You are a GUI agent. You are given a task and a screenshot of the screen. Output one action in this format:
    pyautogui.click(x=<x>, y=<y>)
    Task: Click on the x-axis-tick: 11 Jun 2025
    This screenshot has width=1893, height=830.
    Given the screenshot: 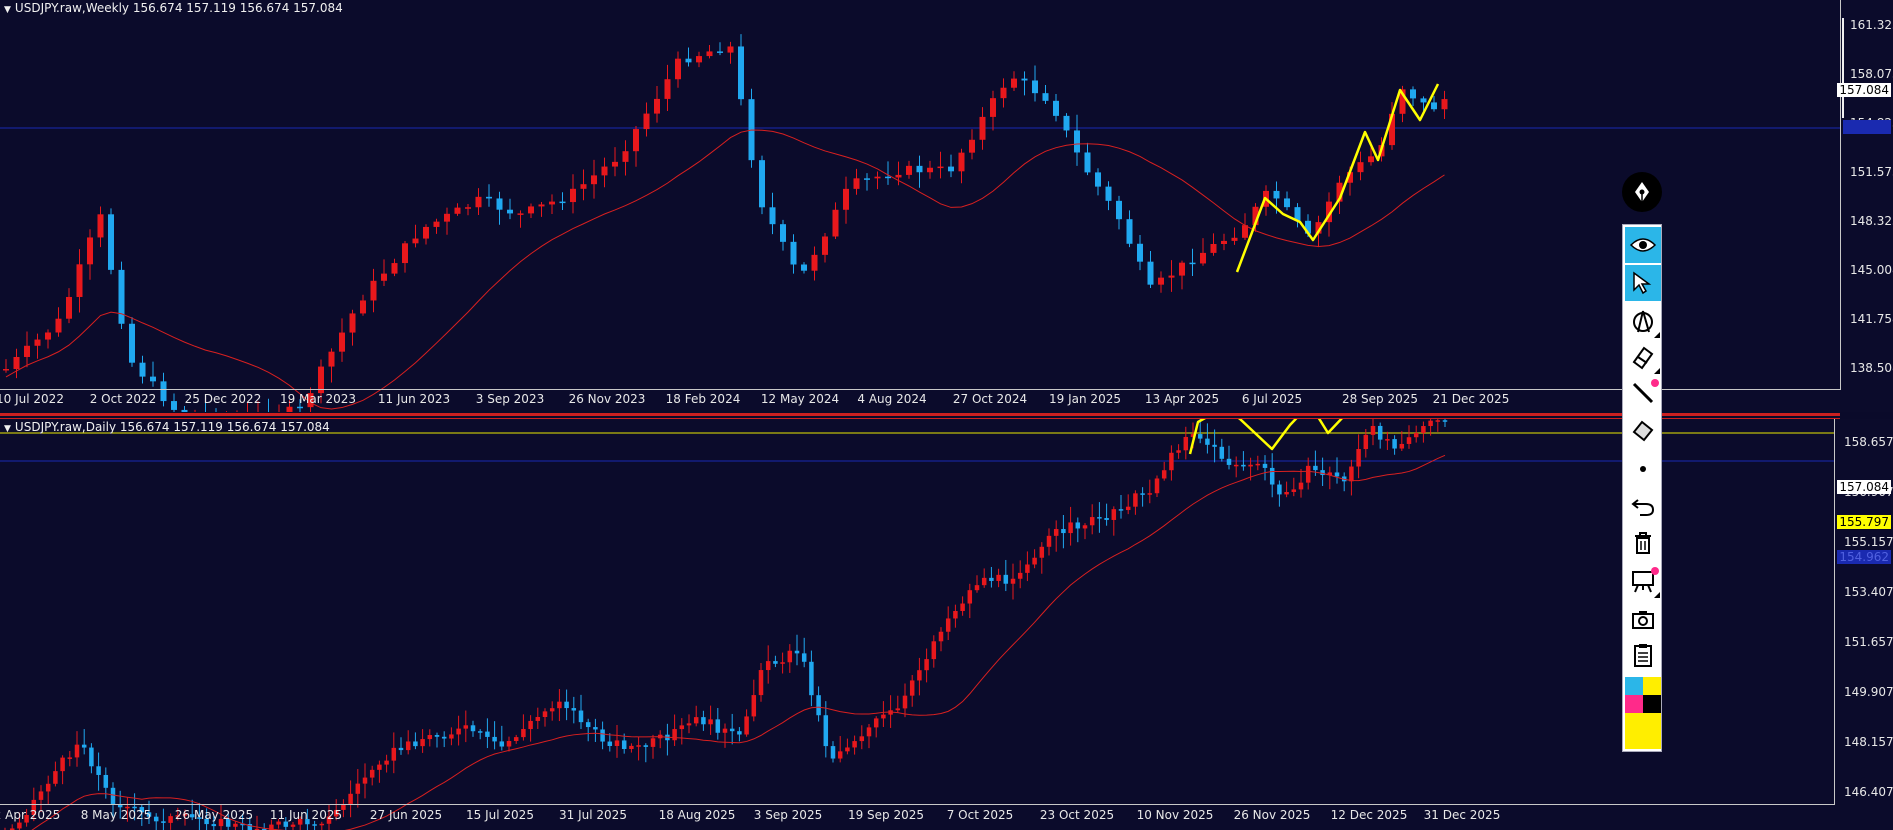 What is the action you would take?
    pyautogui.click(x=306, y=815)
    